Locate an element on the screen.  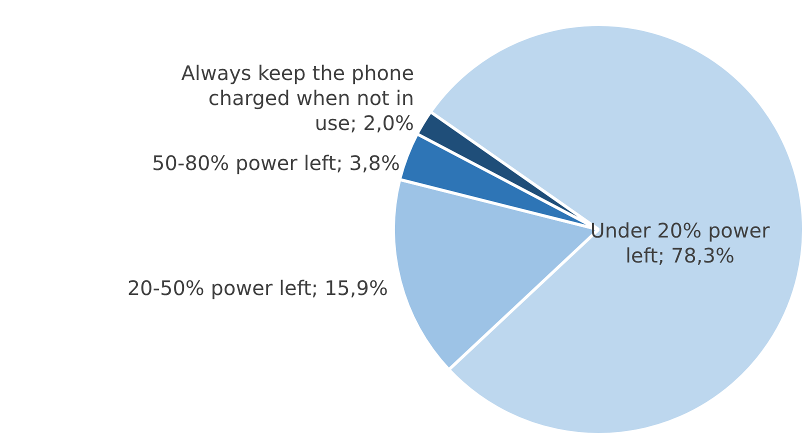
slice-label: Under 20% power left; 78,3% is located at coordinates (680, 243).